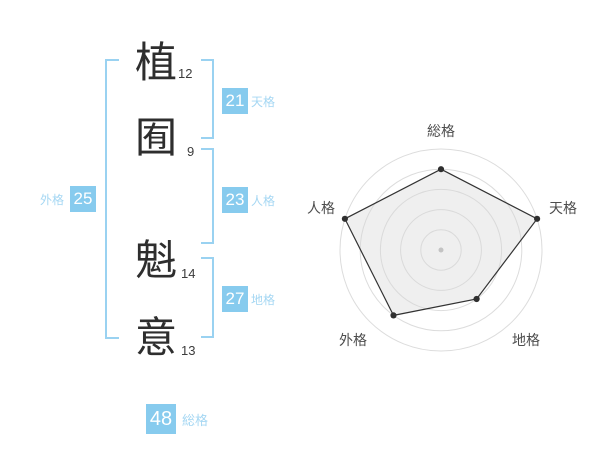 This screenshot has width=600, height=470. Describe the element at coordinates (188, 273) in the screenshot. I see `stroke-count-3: 14` at that location.